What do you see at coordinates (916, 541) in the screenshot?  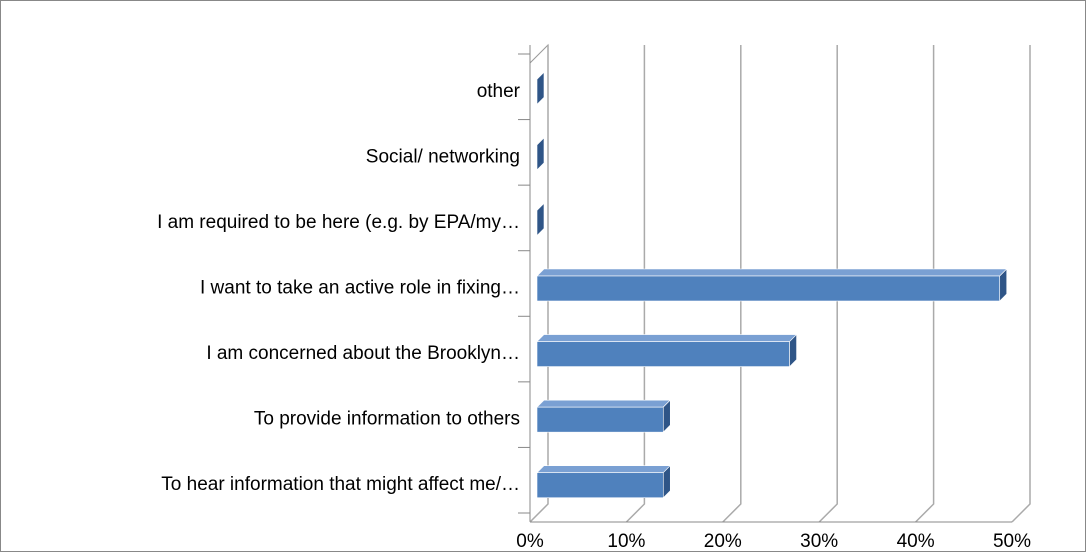 I see `x-tick-label: 40%` at bounding box center [916, 541].